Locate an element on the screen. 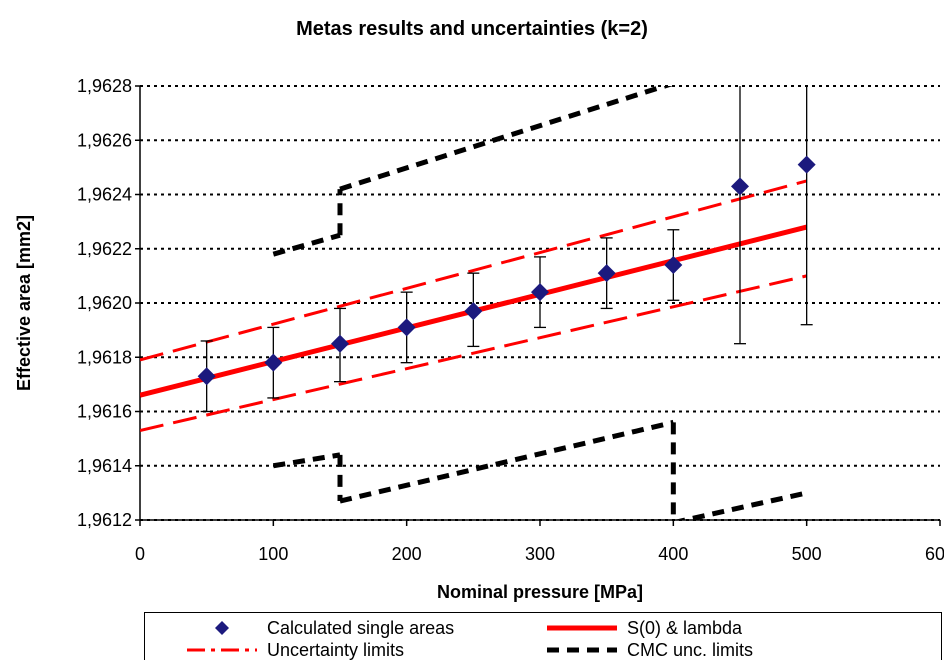  legend-item-cmc: CMC unc. limits is located at coordinates (649, 649).